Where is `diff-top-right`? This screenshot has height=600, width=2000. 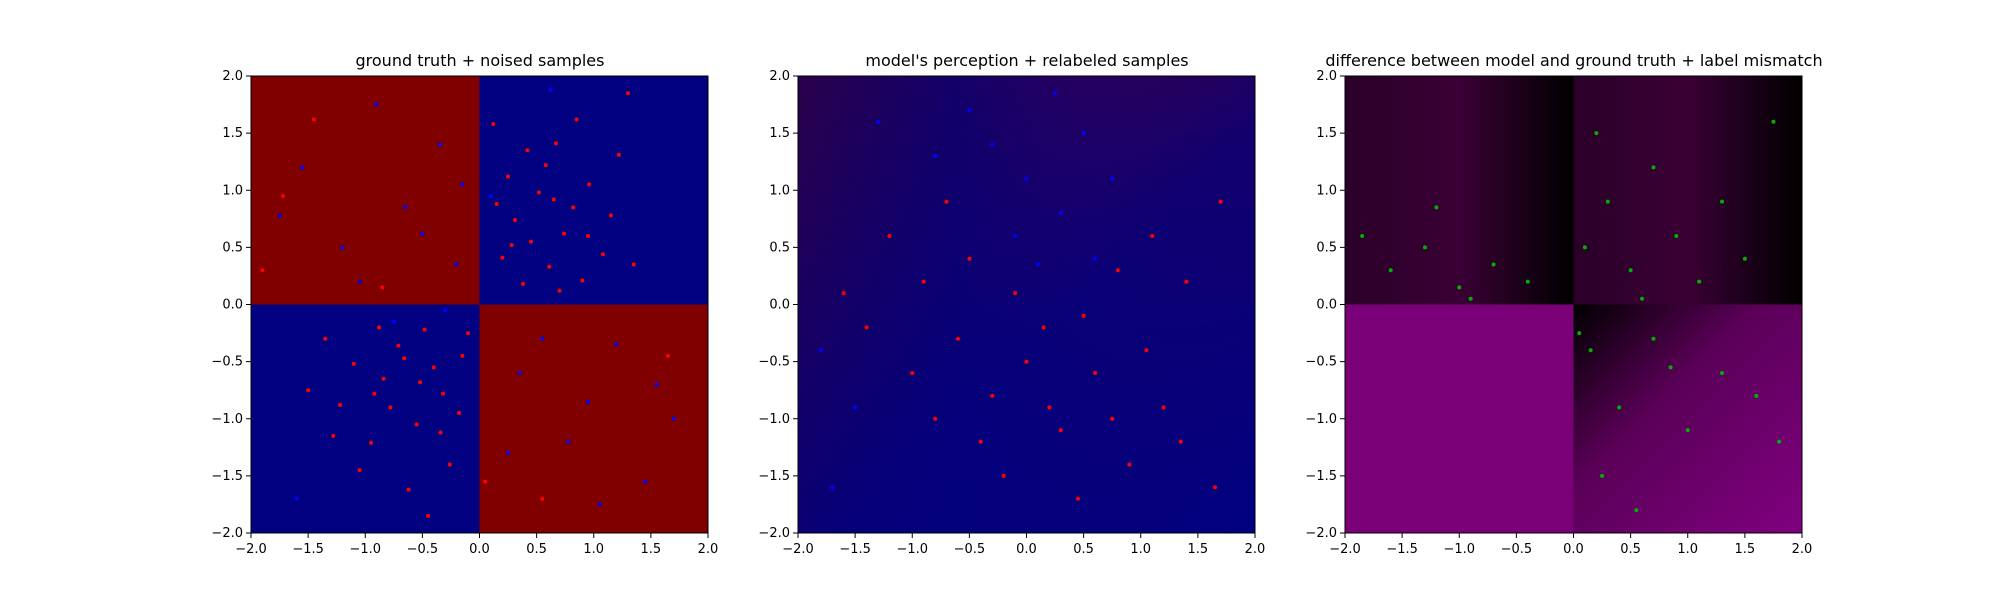 diff-top-right is located at coordinates (1687, 190).